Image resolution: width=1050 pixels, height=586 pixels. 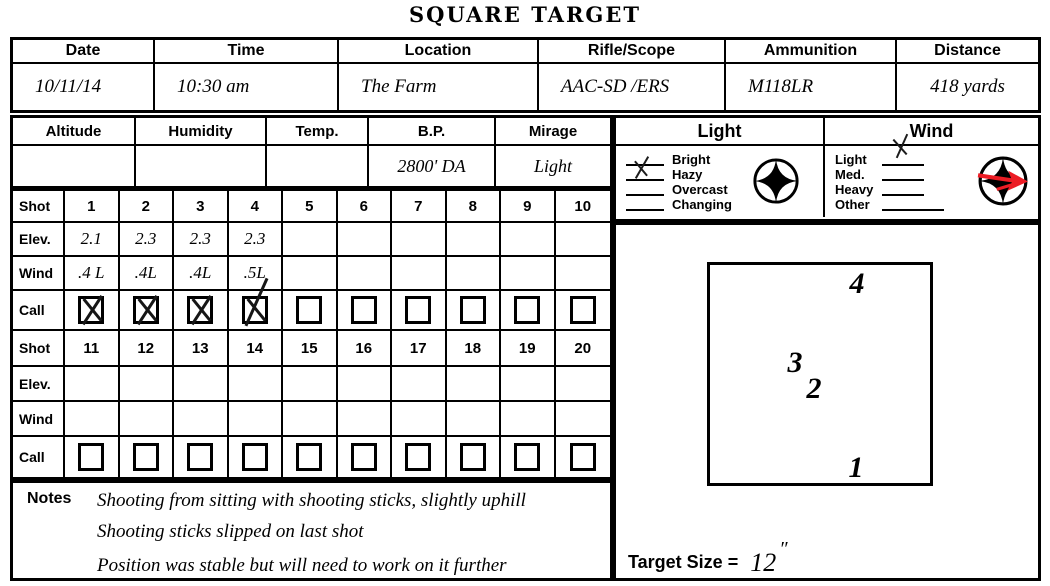 What do you see at coordinates (827, 132) in the screenshot?
I see `light-wind-header-row: Light Wind` at bounding box center [827, 132].